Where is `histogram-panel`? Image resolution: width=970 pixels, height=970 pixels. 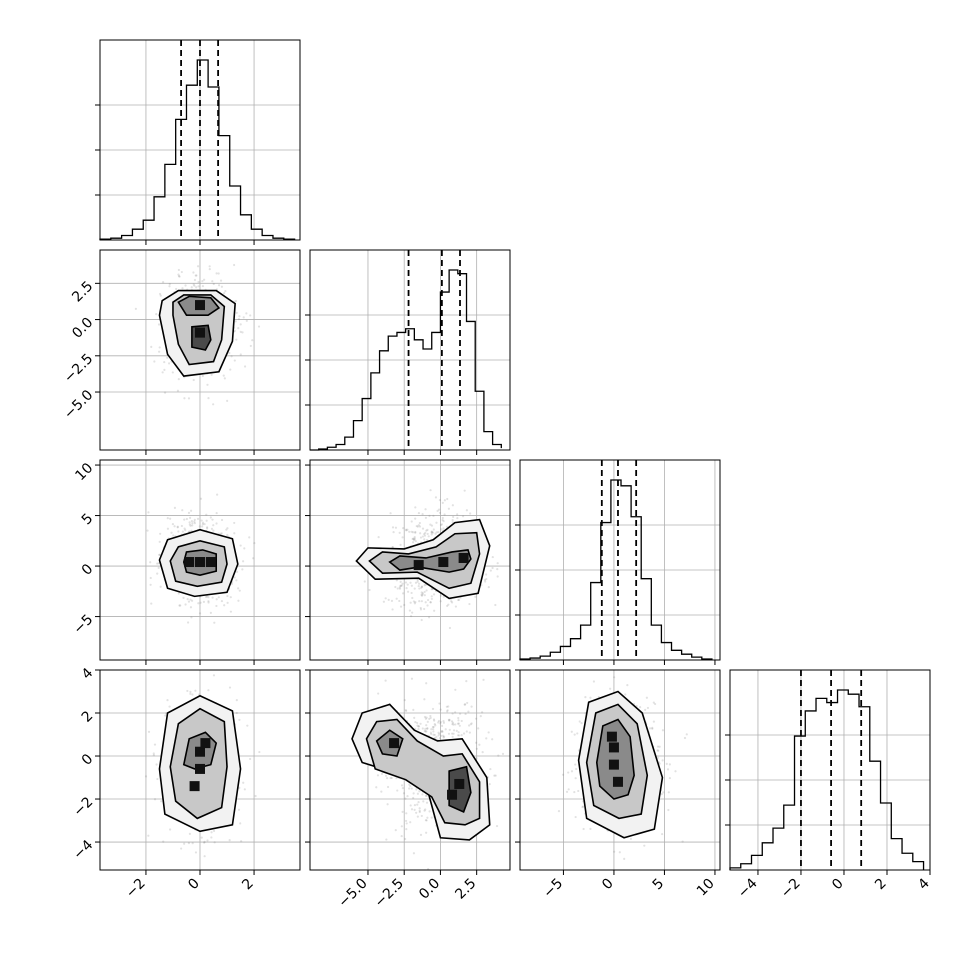 histogram-panel is located at coordinates (198, 142).